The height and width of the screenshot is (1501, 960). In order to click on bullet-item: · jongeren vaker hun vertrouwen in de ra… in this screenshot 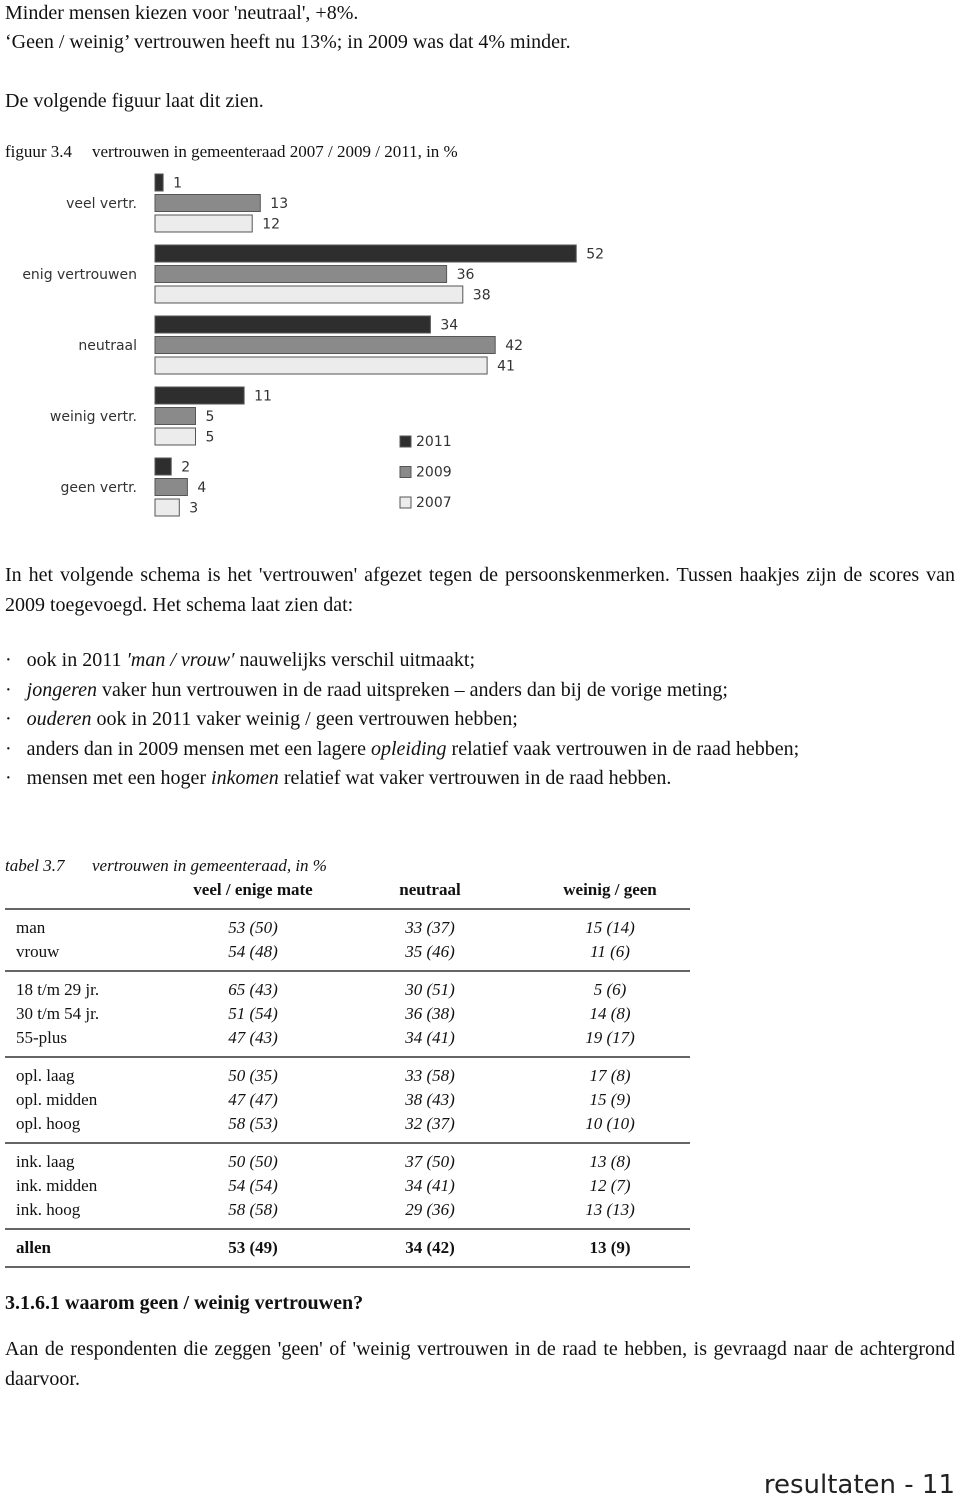, I will do `click(366, 689)`.